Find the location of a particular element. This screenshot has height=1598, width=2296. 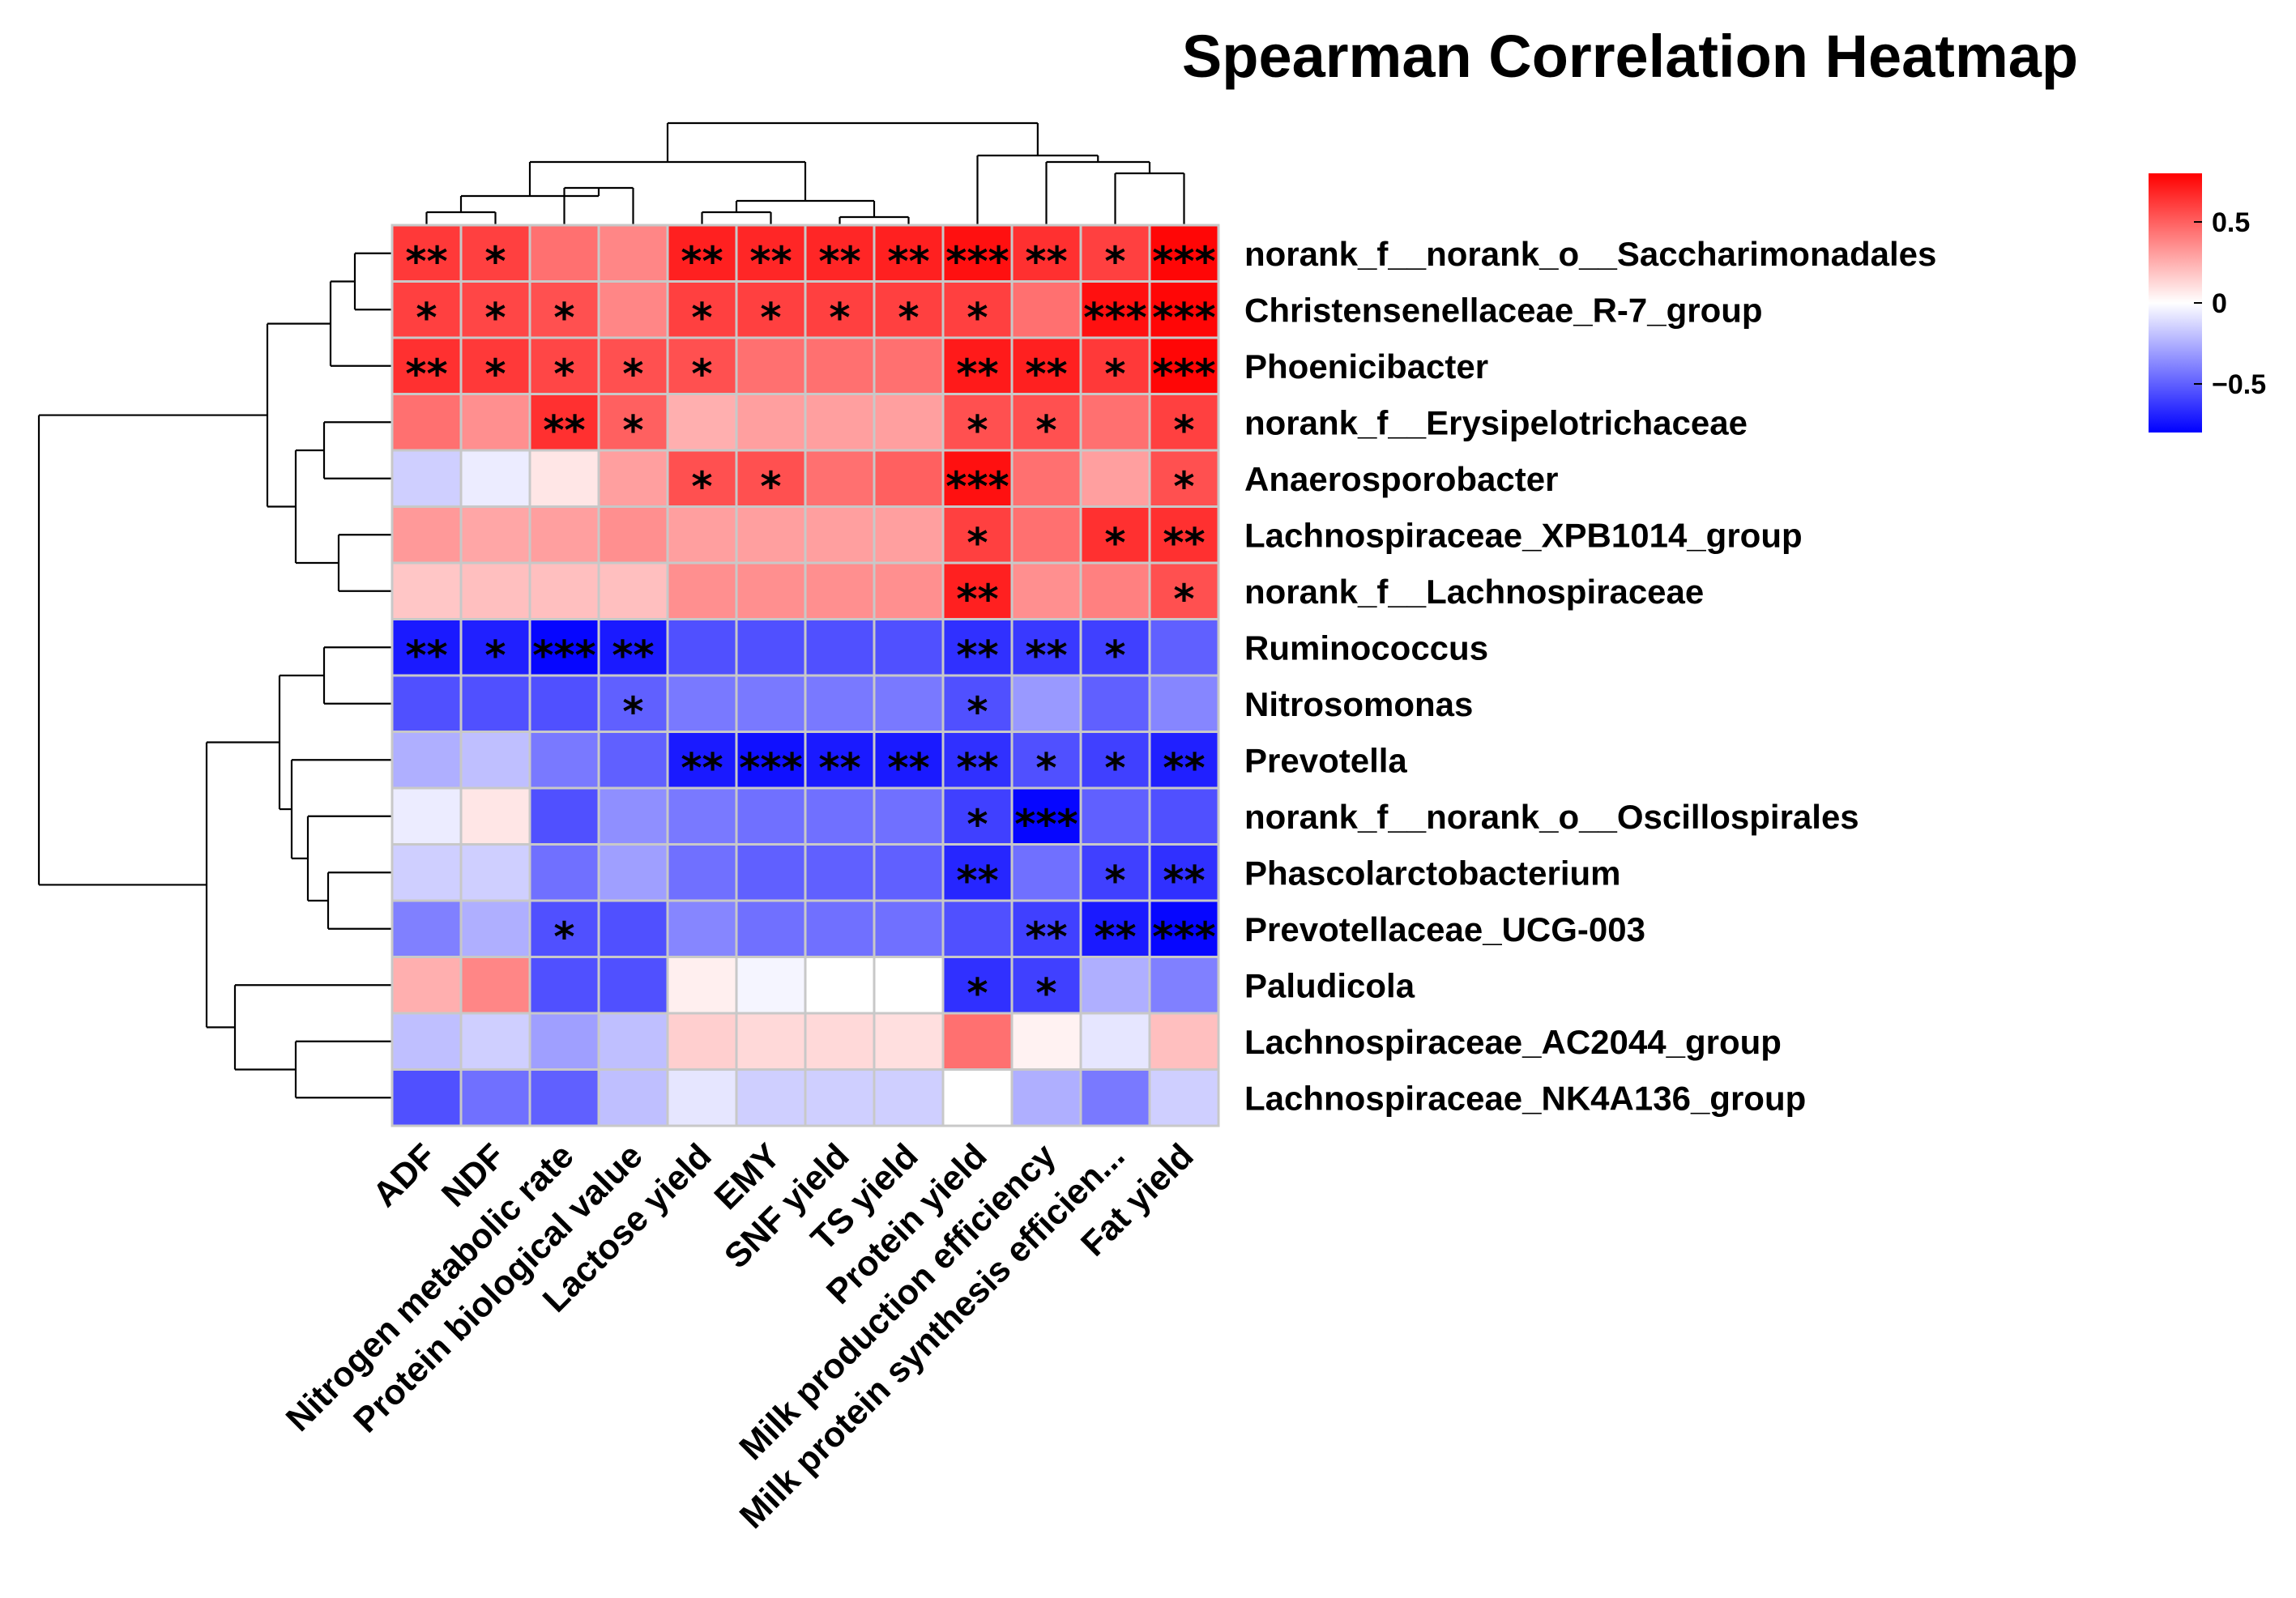

legend-tick-label: 0.5 is located at coordinates (2231, 222).